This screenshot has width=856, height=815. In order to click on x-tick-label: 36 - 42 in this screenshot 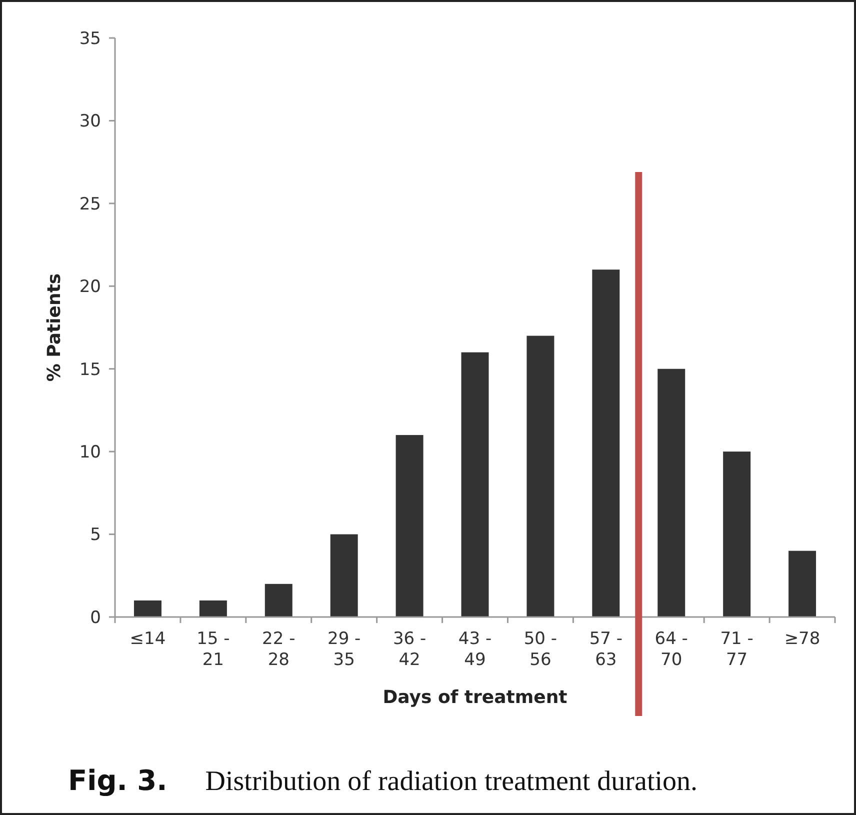, I will do `click(409, 649)`.